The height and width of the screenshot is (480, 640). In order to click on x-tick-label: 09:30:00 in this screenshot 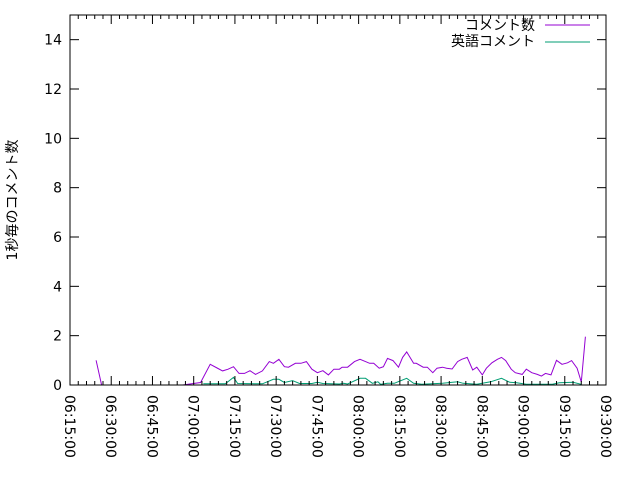, I will do `click(605, 426)`.